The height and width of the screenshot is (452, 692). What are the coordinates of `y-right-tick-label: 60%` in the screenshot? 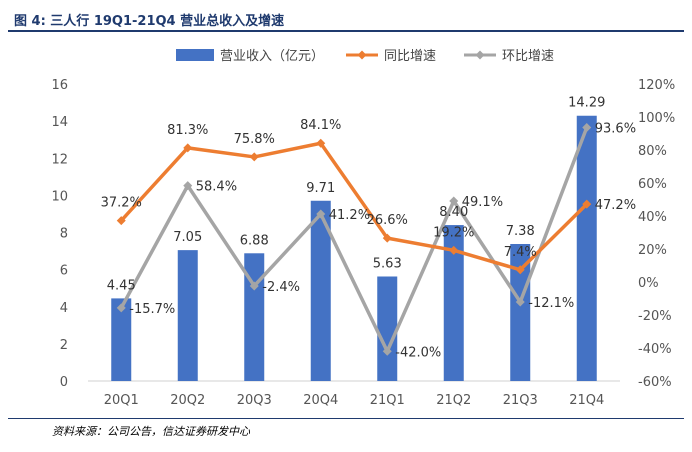 It's located at (652, 184).